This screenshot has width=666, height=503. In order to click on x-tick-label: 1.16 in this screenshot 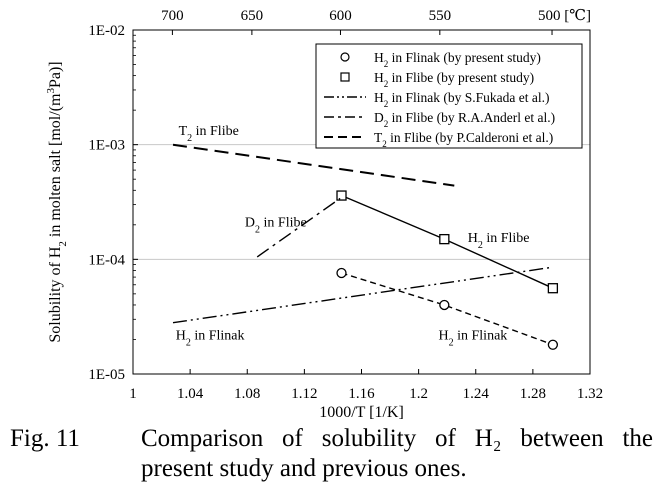, I will do `click(361, 394)`.